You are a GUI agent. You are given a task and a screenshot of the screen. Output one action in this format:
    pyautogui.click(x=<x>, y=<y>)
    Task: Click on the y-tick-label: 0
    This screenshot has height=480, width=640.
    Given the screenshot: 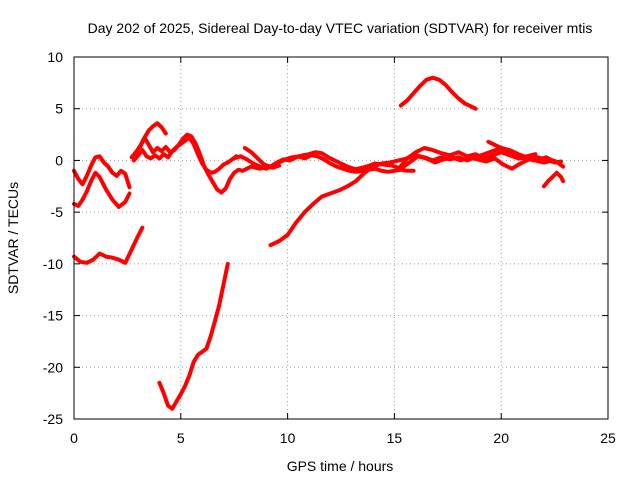 What is the action you would take?
    pyautogui.click(x=59, y=160)
    